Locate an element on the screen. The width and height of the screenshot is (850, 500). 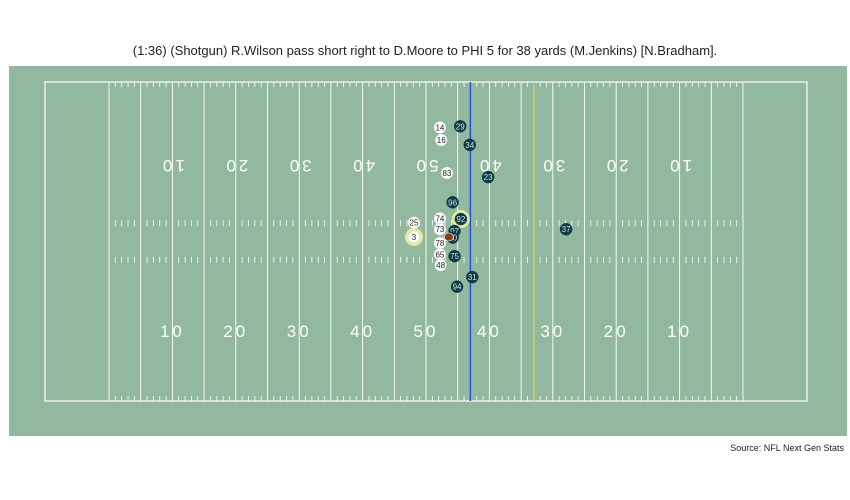
jersey-number: 29 is located at coordinates (460, 126).